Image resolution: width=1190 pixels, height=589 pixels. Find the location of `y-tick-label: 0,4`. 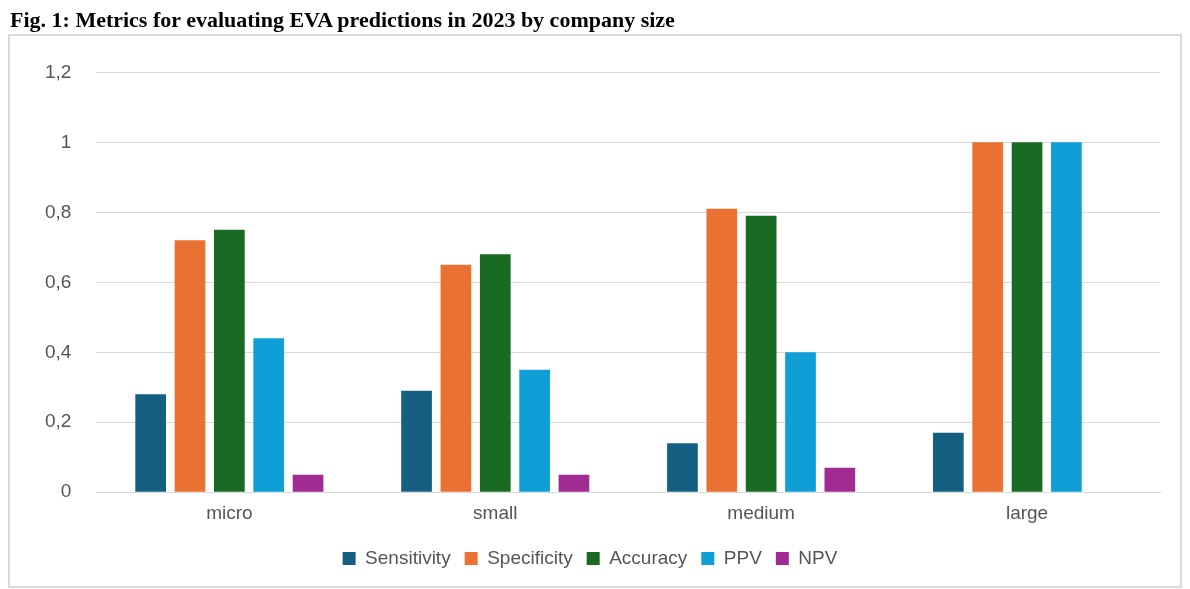

y-tick-label: 0,4 is located at coordinates (58, 351).